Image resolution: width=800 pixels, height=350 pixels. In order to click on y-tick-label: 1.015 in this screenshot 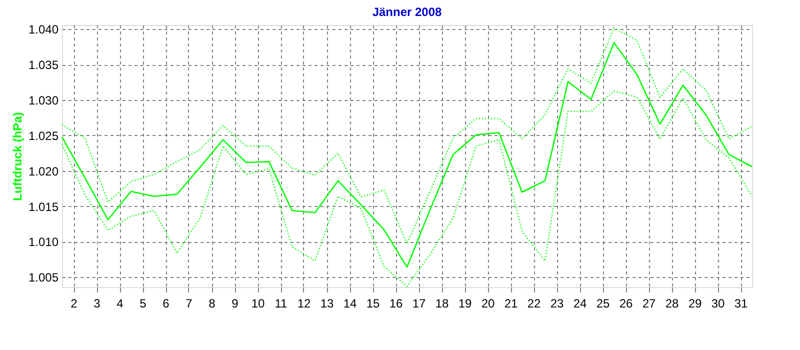, I will do `click(43, 207)`.